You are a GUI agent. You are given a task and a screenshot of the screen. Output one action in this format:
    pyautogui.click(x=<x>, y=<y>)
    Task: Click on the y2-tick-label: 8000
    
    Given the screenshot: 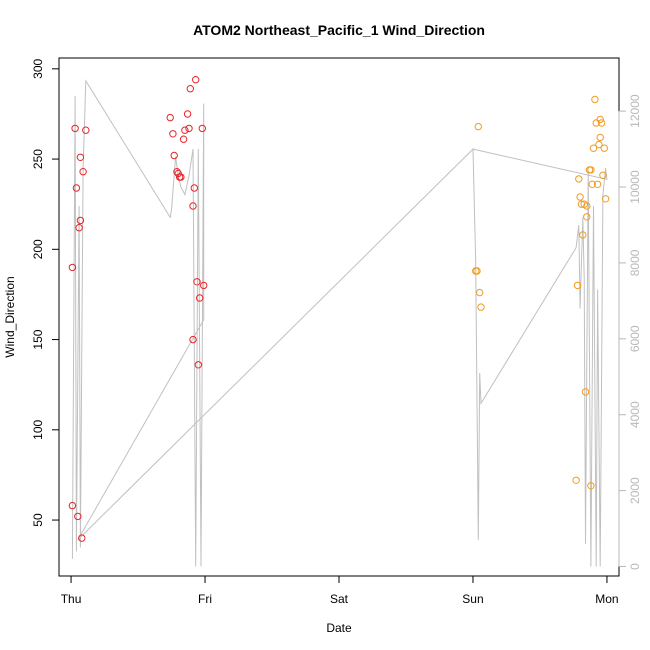 What is the action you would take?
    pyautogui.click(x=635, y=262)
    